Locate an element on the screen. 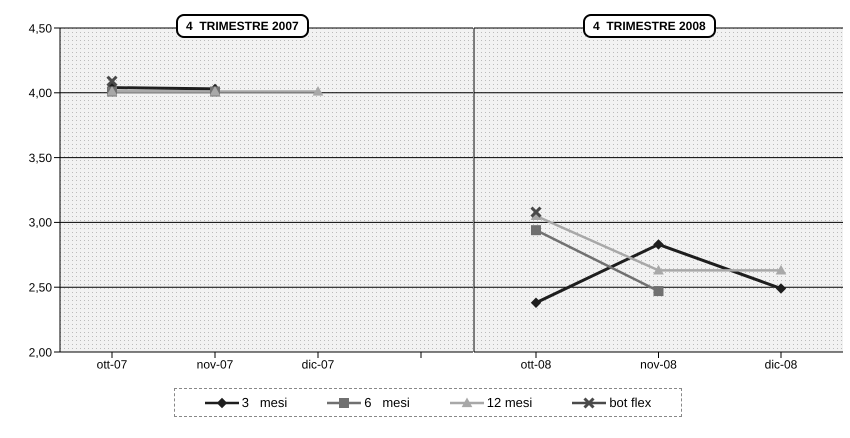 The width and height of the screenshot is (850, 438). legend-label: 6 mesi is located at coordinates (387, 402).